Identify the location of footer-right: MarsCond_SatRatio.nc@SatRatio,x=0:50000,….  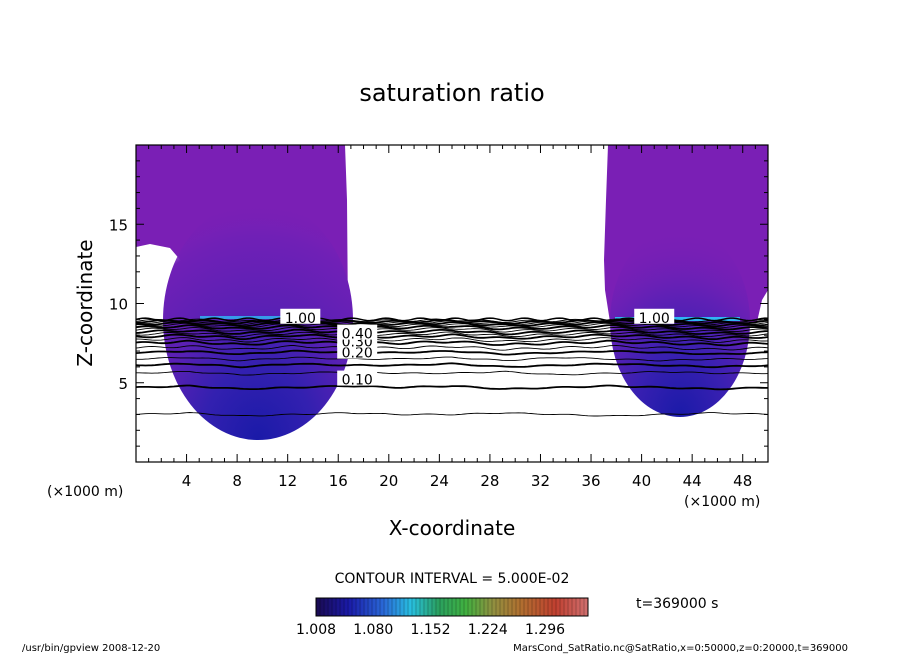
(680, 648).